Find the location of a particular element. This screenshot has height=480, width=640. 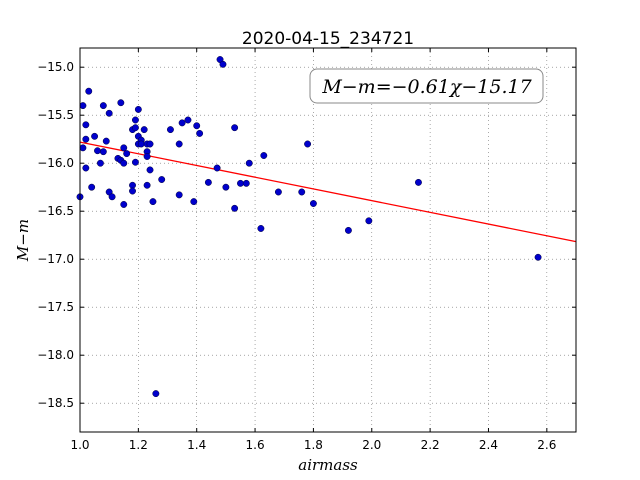

y-tick-label: −17.0 is located at coordinates (55, 259).